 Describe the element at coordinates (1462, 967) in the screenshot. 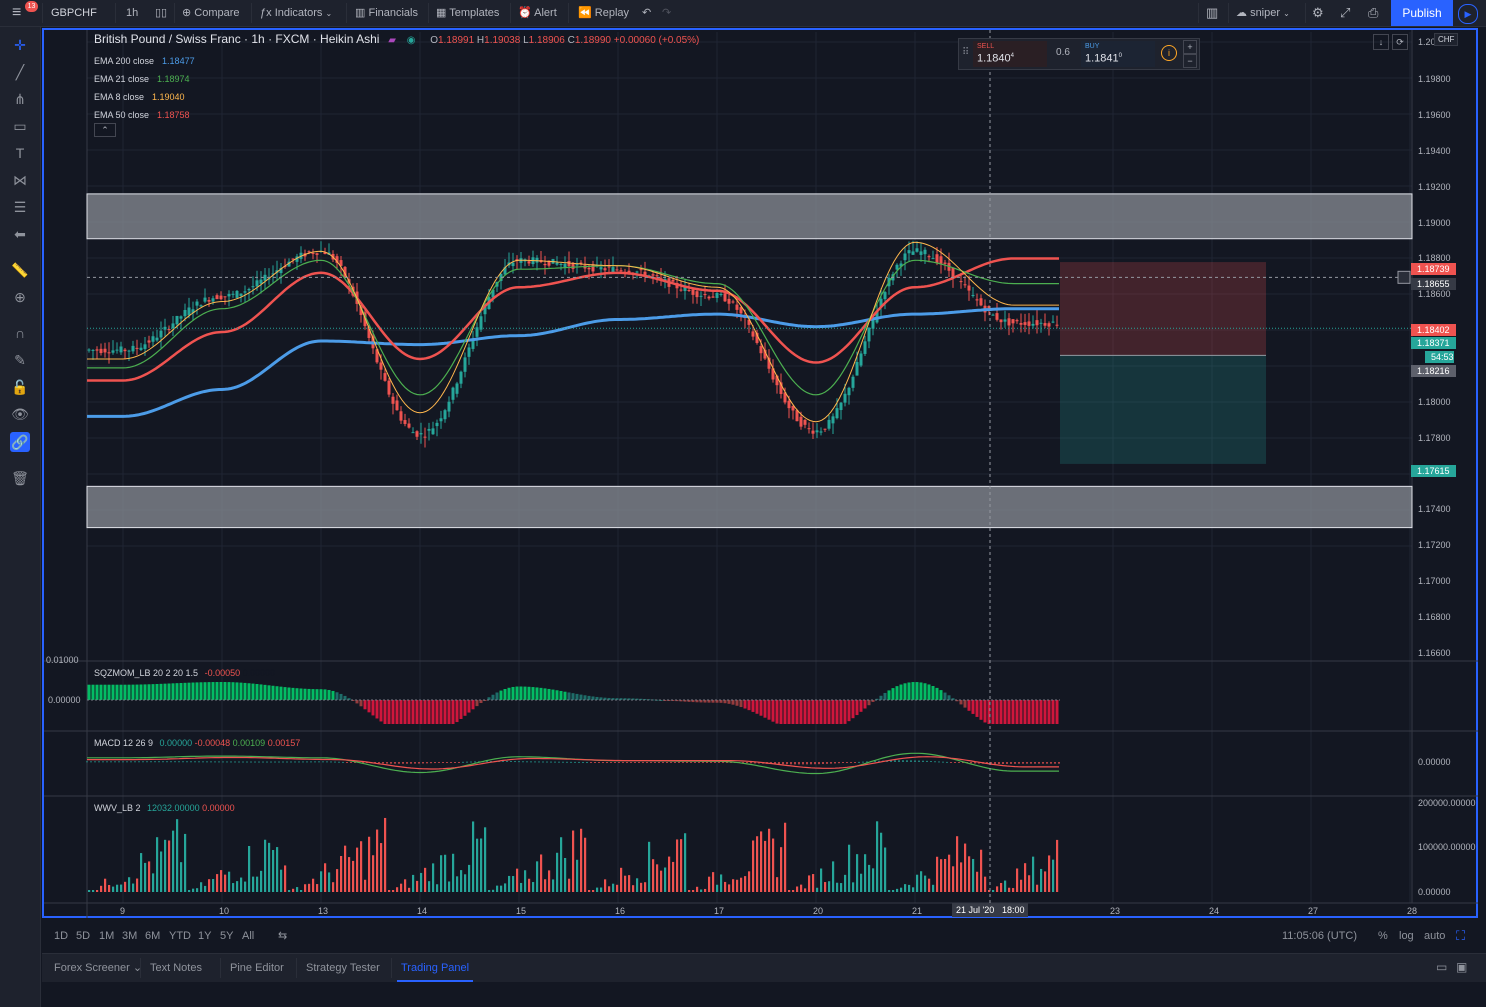

I see `maximize-icon: ▣` at that location.